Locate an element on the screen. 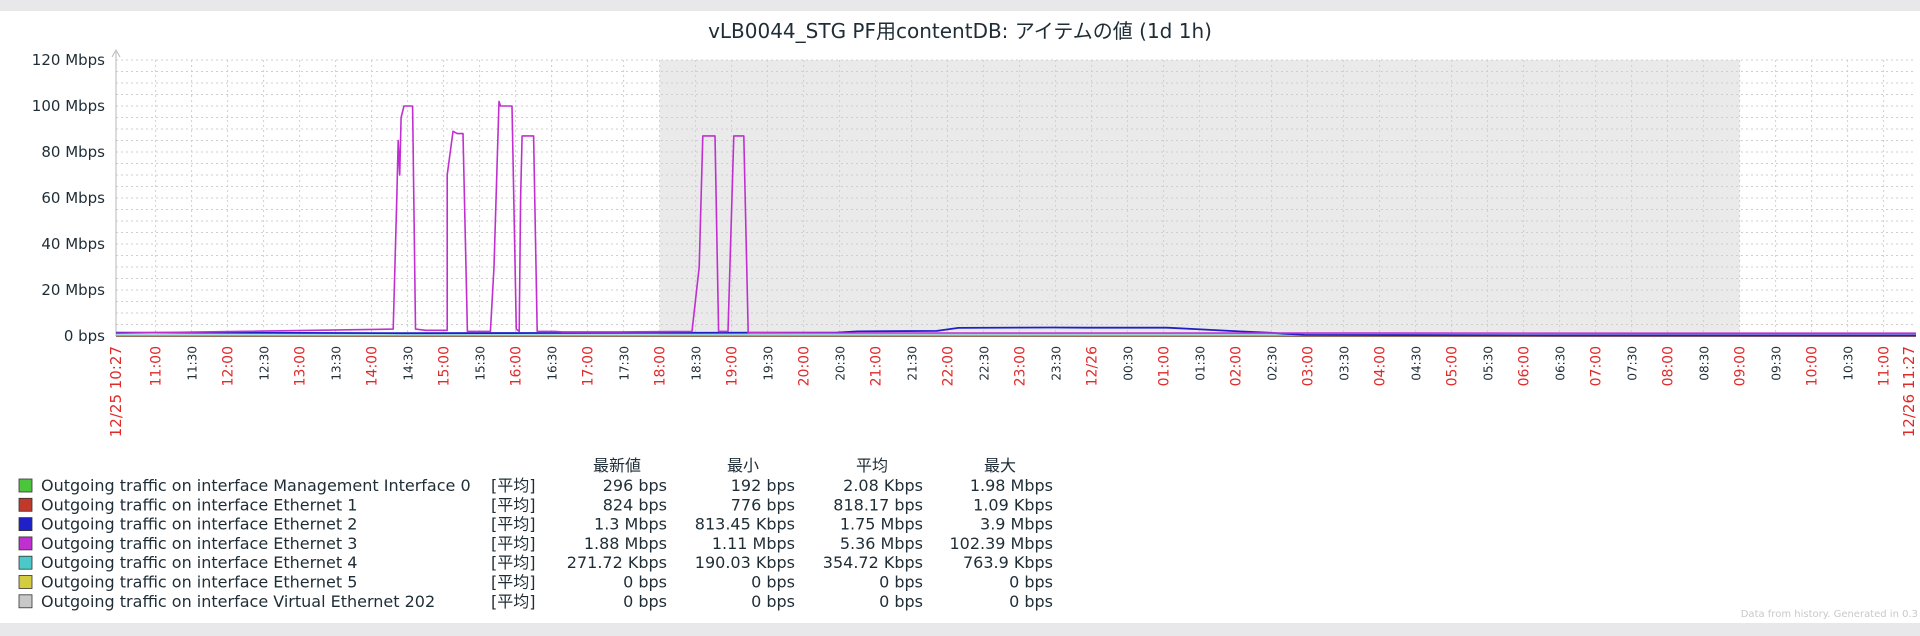  x-tick-label: 13:00 is located at coordinates (301, 366).